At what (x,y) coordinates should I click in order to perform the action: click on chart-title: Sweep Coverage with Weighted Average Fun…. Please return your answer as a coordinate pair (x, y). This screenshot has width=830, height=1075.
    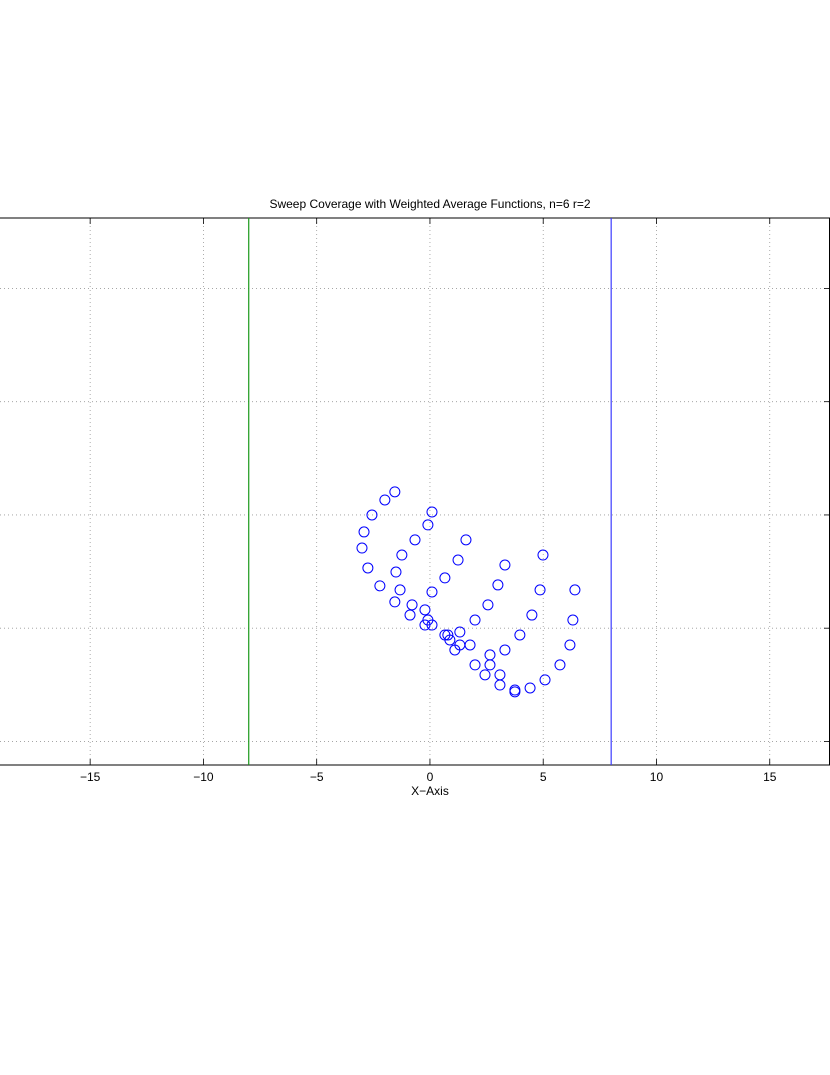
    Looking at the image, I should click on (429, 204).